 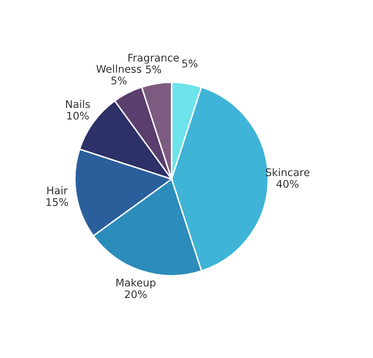 I want to click on data-label: 40%, so click(x=287, y=184).